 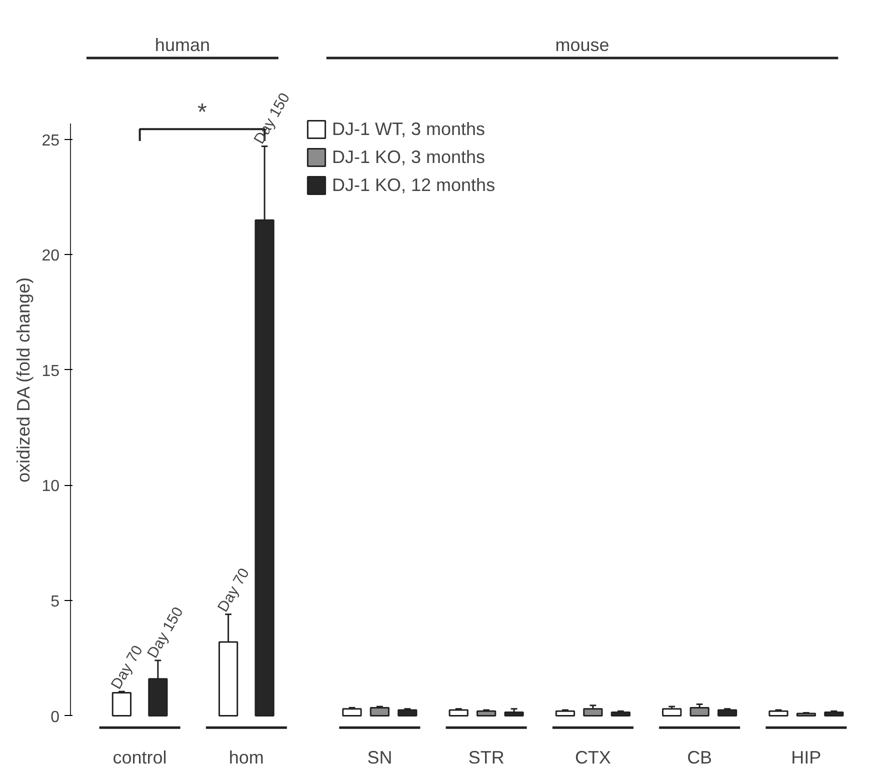 What do you see at coordinates (414, 185) in the screenshot?
I see `legend-label: DJ-1 KO, 12 months` at bounding box center [414, 185].